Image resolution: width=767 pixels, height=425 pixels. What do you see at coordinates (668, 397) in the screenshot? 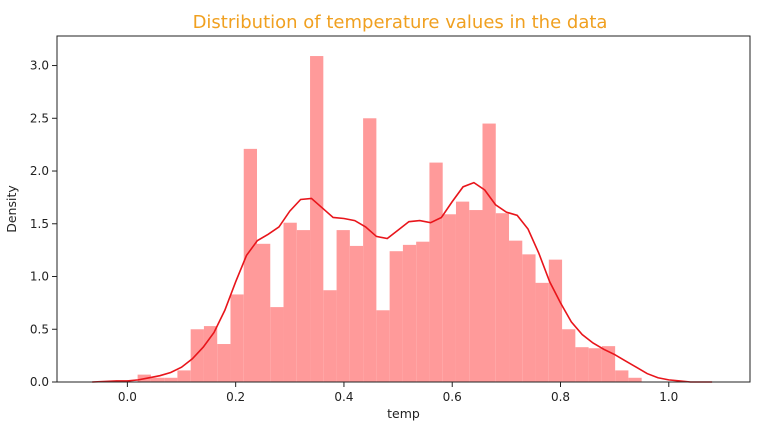
I see `x-tick-label: 1.0` at bounding box center [668, 397].